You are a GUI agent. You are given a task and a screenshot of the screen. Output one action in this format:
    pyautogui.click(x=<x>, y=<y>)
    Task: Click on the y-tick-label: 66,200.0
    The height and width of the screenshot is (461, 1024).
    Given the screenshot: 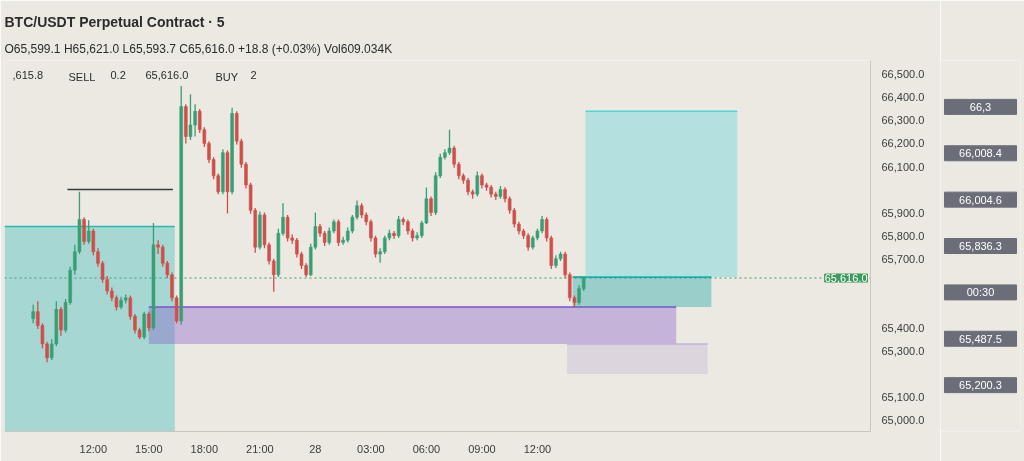 What is the action you would take?
    pyautogui.click(x=903, y=143)
    